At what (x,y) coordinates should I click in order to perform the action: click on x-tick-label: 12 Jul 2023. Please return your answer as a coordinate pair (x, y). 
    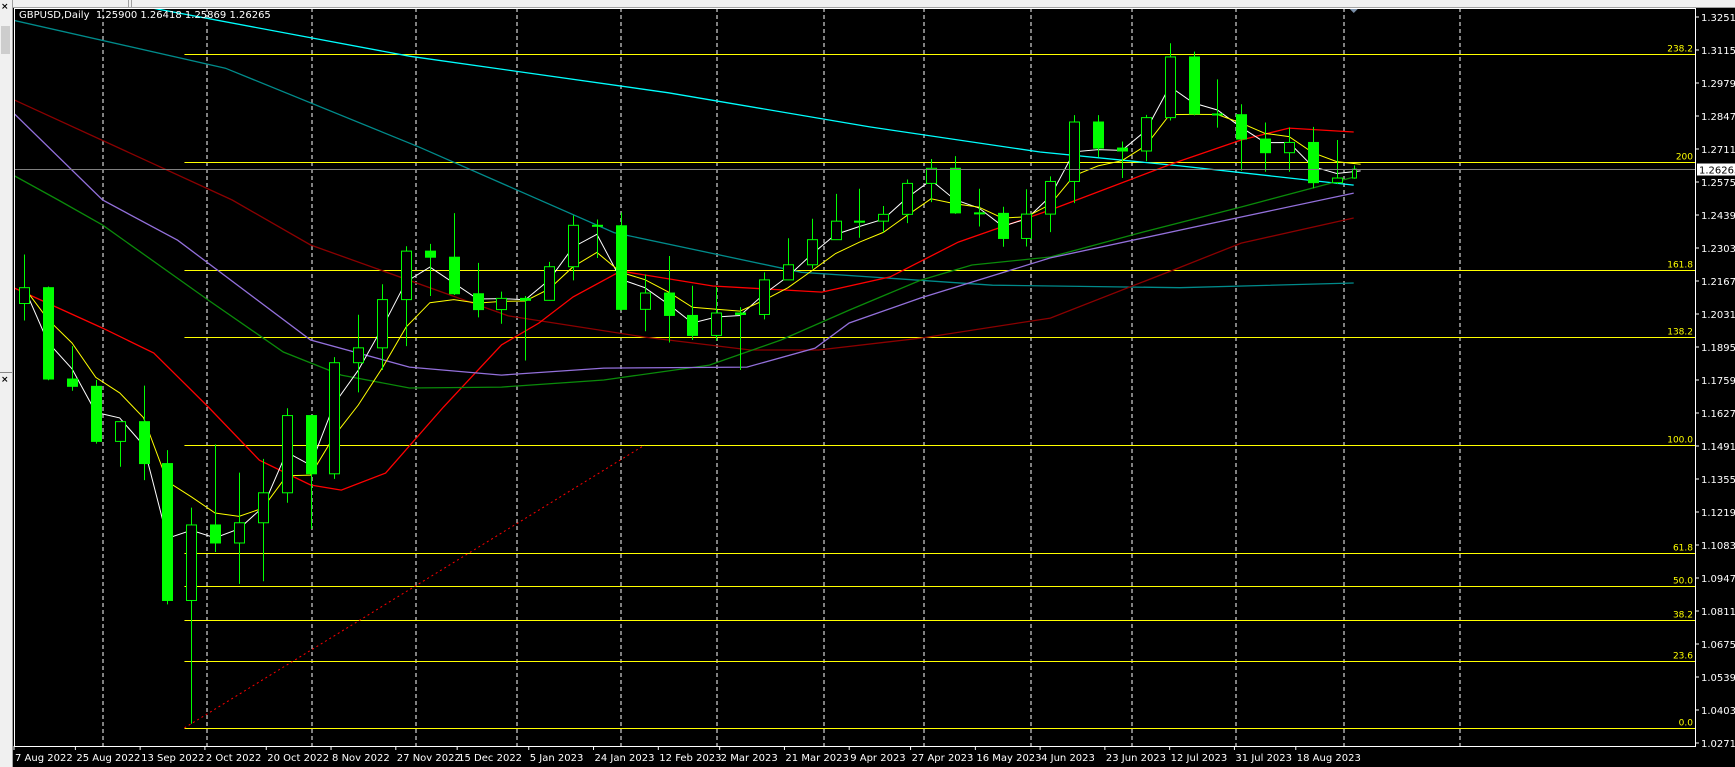
    Looking at the image, I should click on (1199, 758).